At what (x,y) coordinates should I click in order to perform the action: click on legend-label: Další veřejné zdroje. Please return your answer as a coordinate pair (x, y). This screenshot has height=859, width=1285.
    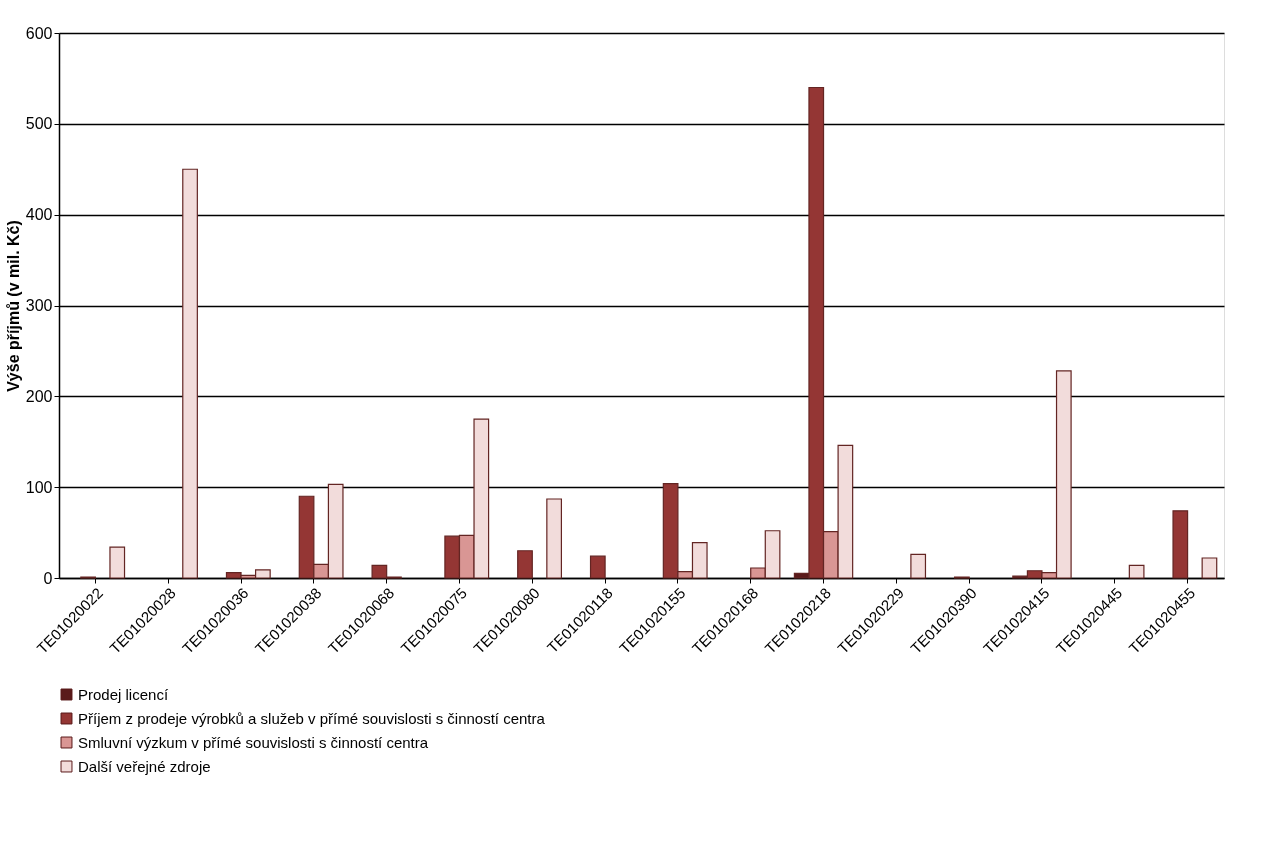
    Looking at the image, I should click on (144, 766).